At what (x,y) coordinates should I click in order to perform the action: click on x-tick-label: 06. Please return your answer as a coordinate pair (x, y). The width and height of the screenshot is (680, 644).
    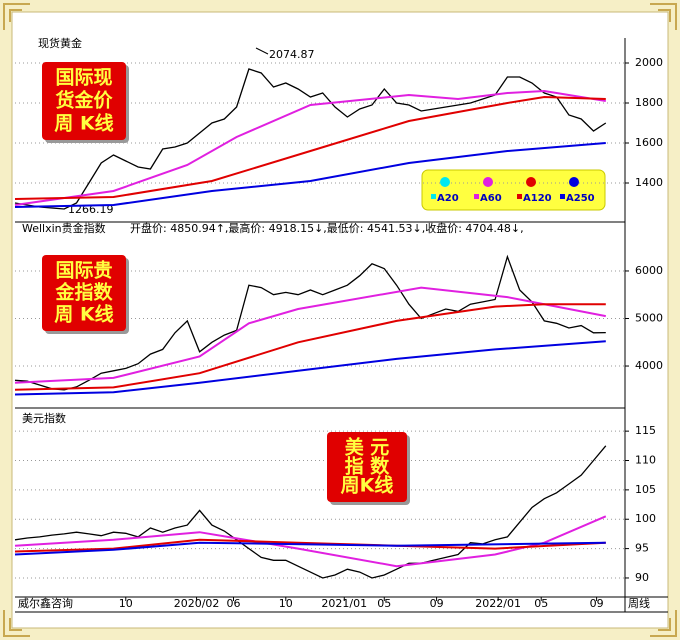
    Looking at the image, I should click on (233, 603).